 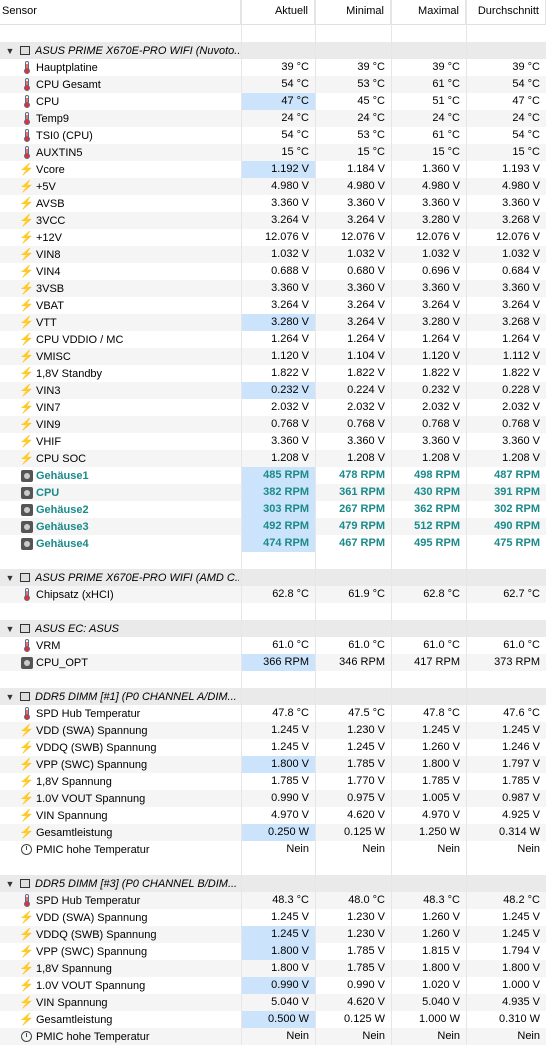 I want to click on sensor-row: ⚡ 3VSB 3.360 V 3.360 V 3.360 V 3.360 V, so click(x=273, y=288).